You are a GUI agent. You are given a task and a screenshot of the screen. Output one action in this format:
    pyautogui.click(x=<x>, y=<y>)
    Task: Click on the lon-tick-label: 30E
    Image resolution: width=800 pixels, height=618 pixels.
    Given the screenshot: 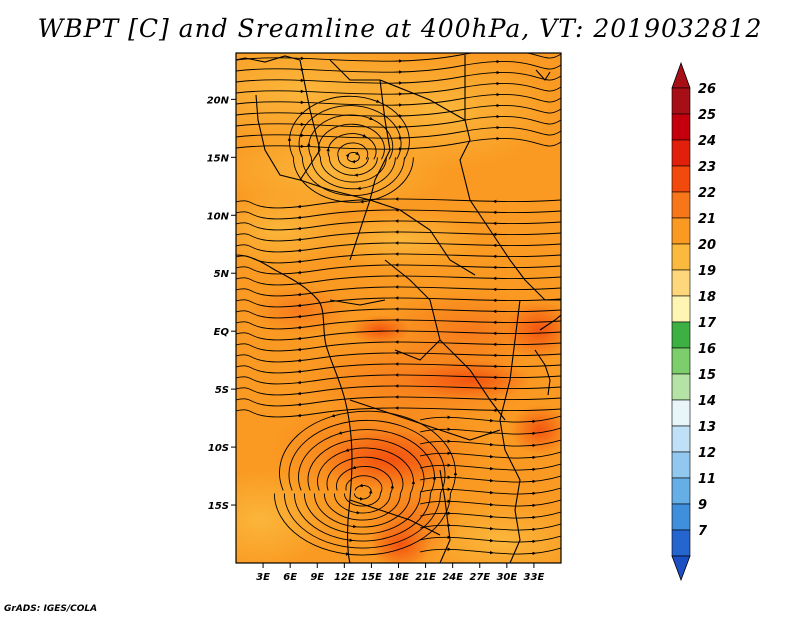 What is the action you would take?
    pyautogui.click(x=506, y=577)
    